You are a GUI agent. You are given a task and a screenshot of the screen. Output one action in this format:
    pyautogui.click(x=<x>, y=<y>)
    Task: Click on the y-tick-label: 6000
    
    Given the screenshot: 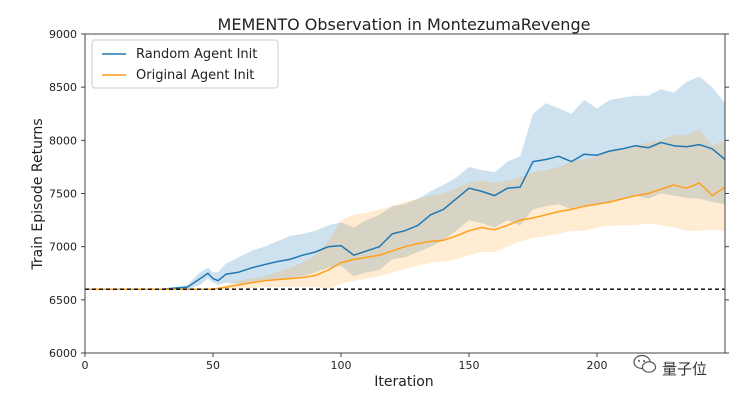 What is the action you would take?
    pyautogui.click(x=63, y=353)
    